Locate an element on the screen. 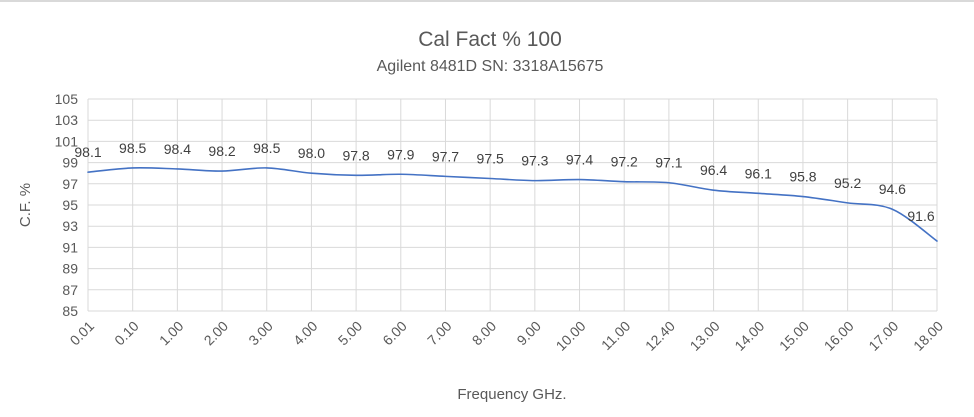 This screenshot has height=417, width=974. data-point-label: 98.4 is located at coordinates (177, 149).